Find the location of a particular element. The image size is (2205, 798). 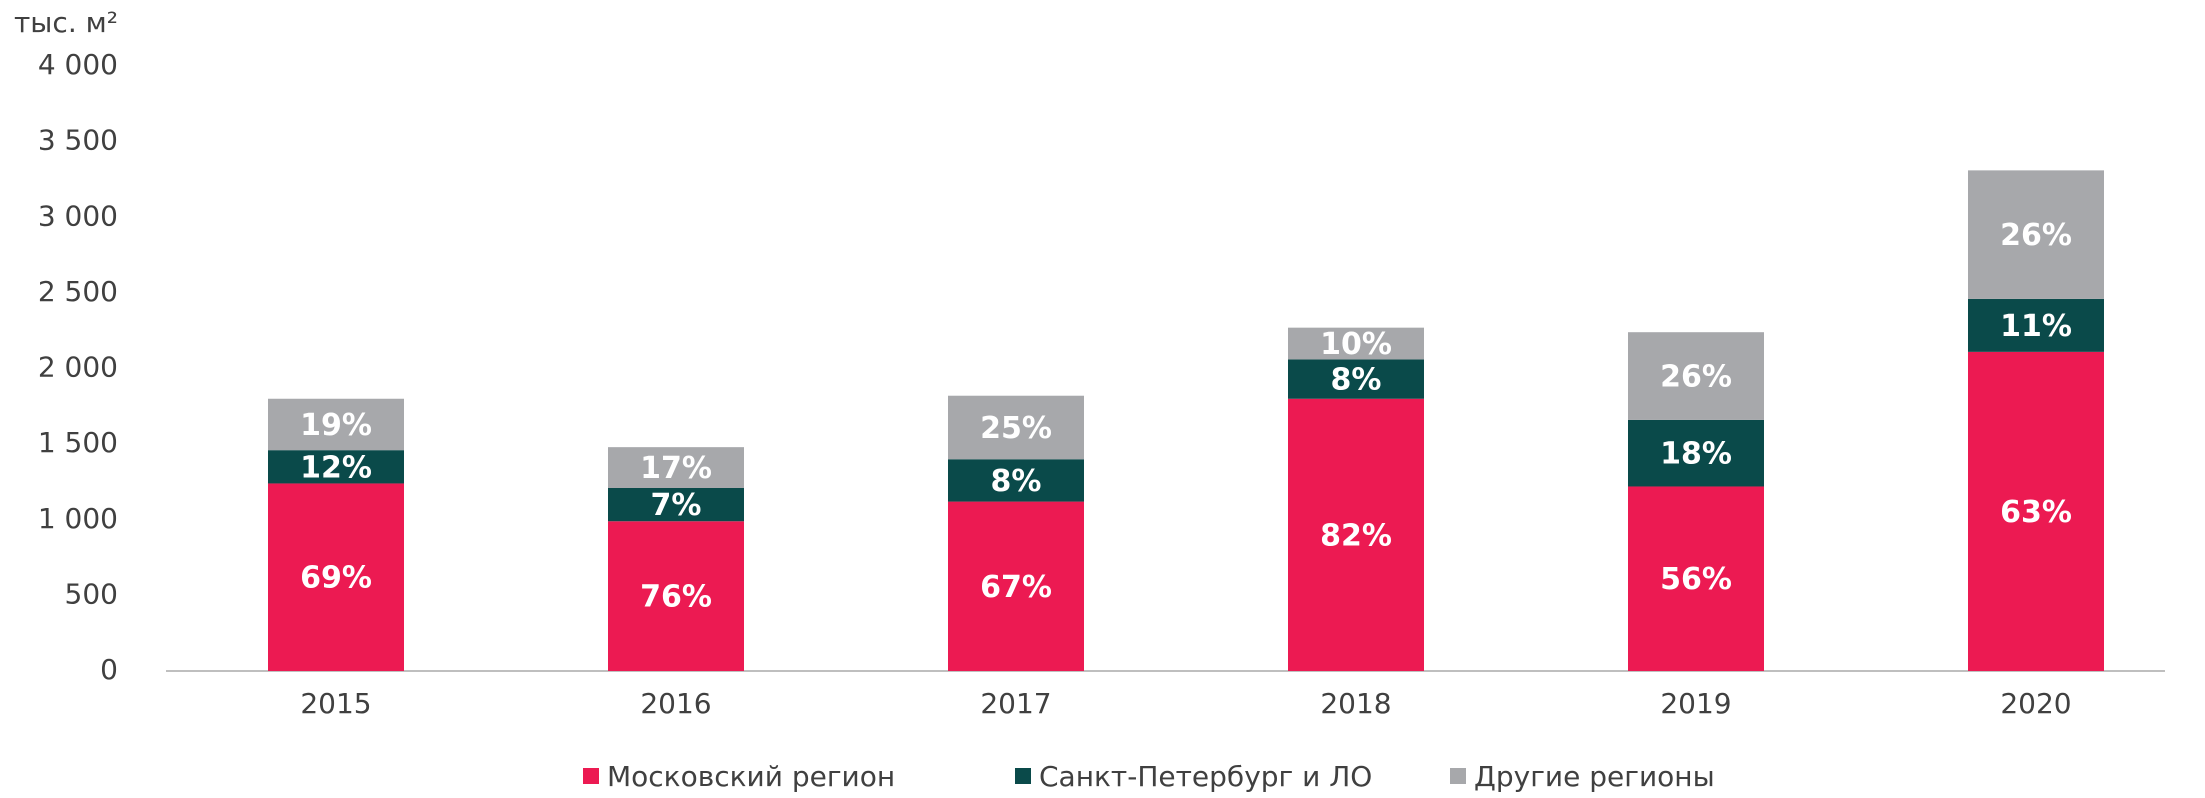

x-tick-label: 2017 is located at coordinates (1015, 703).